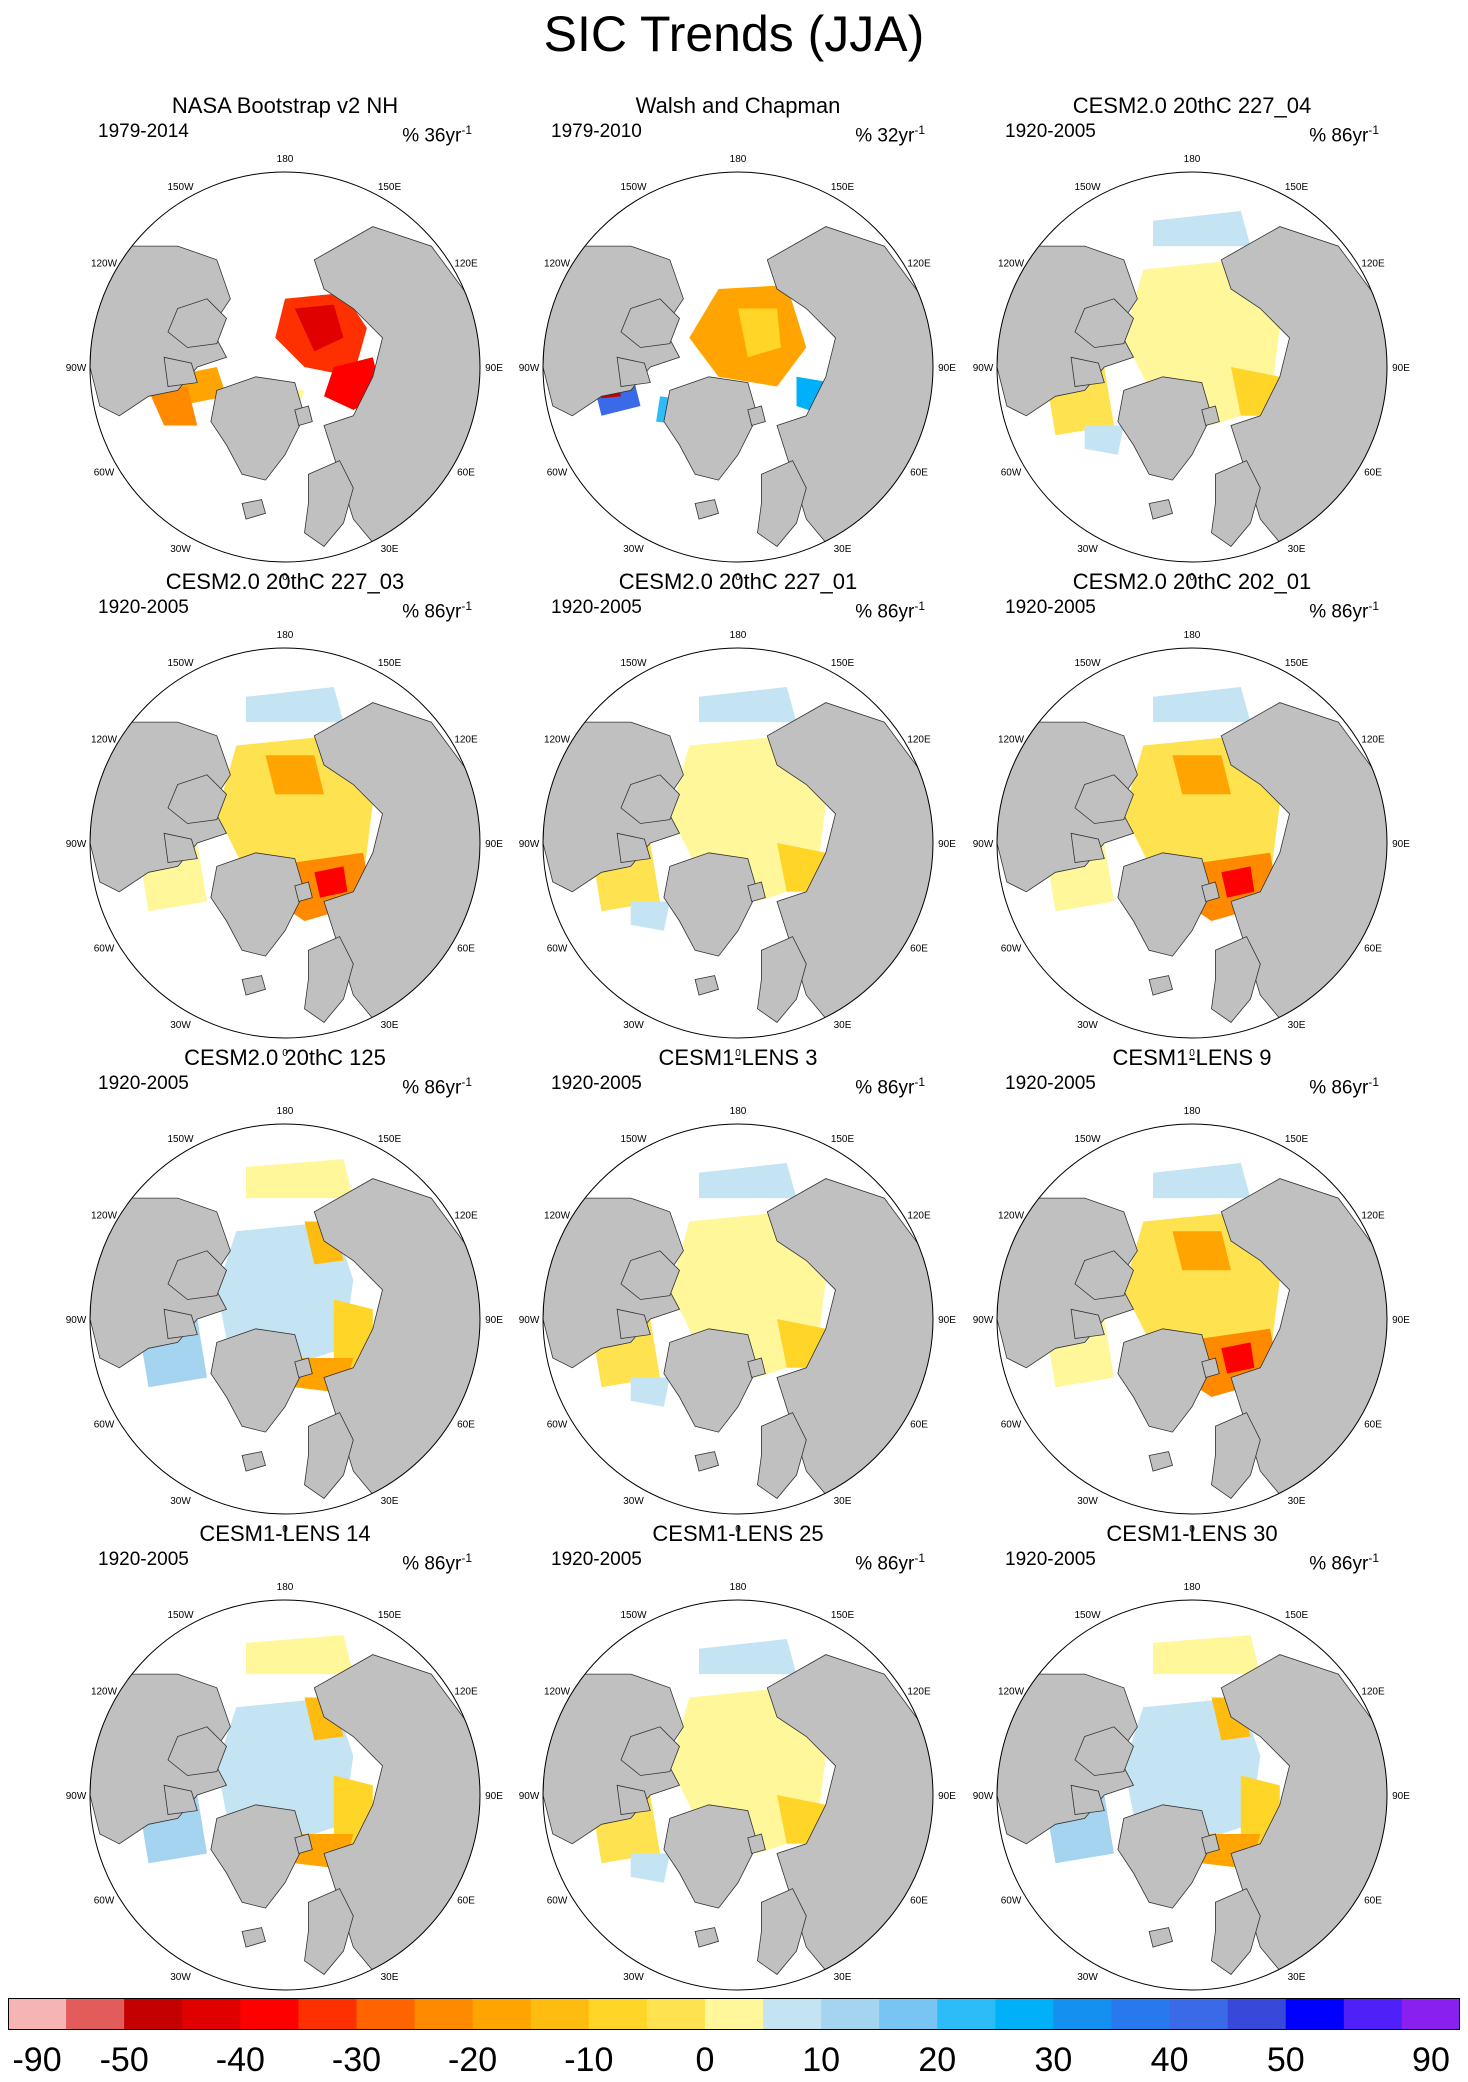 The height and width of the screenshot is (2082, 1468). Describe the element at coordinates (738, 1533) in the screenshot. I see `panel-title: CESM1-LENS 25` at that location.